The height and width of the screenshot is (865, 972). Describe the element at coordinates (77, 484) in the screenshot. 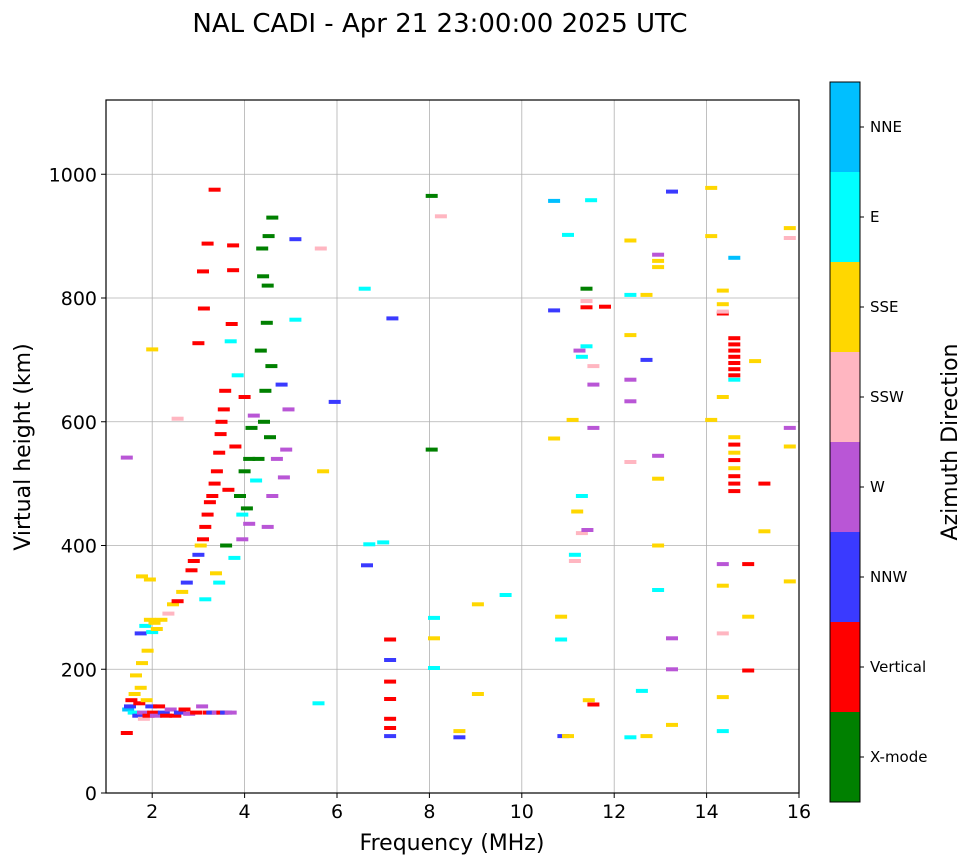

I see `y-axis-ticks: 0 200 400 600 800 1000` at that location.